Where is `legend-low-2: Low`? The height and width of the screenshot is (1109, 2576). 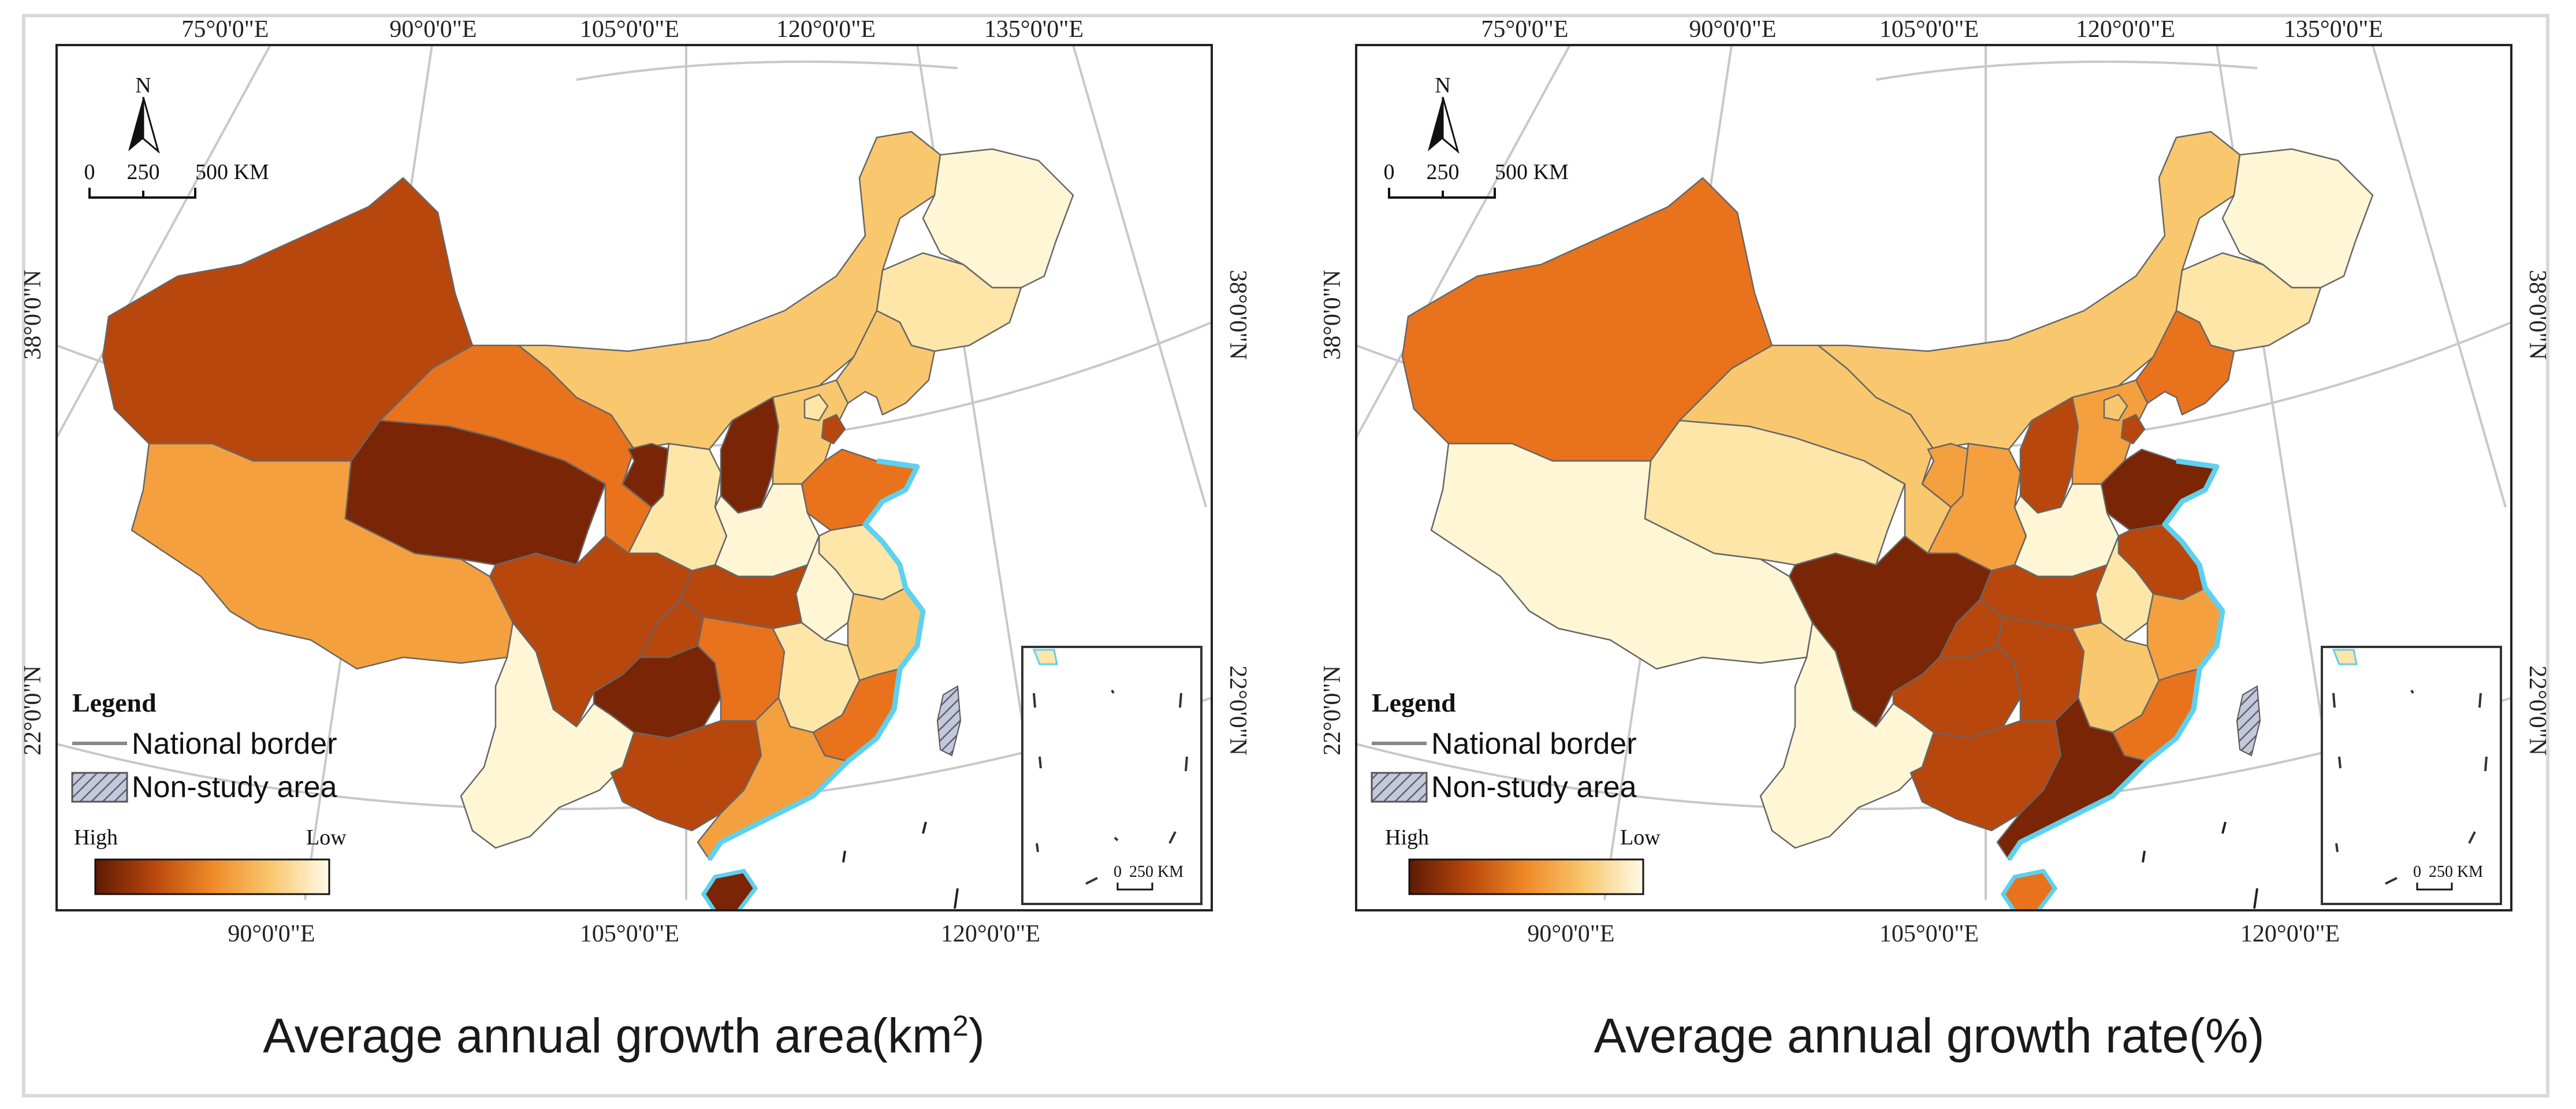
legend-low-2: Low is located at coordinates (1641, 837).